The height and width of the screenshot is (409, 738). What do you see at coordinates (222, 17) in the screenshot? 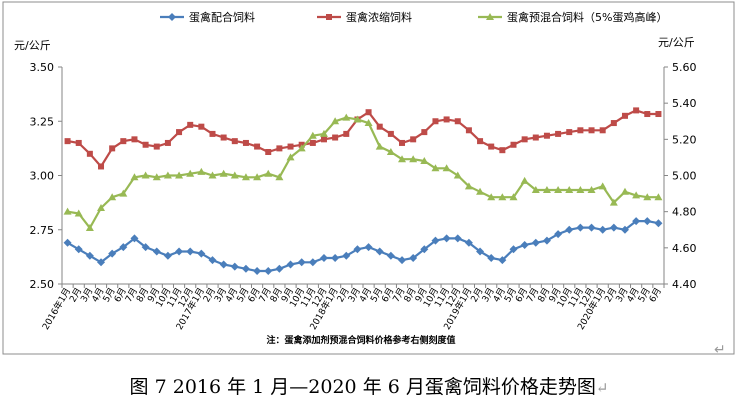
I see `legend-label: 蛋禽配合饲料` at bounding box center [222, 17].